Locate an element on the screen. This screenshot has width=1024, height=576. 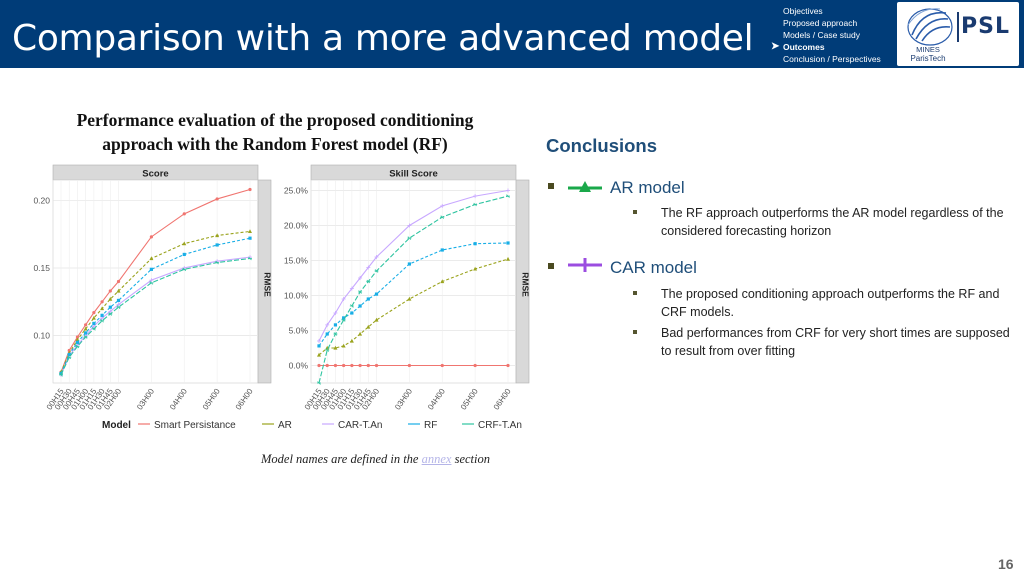
car-model-label: CAR model is located at coordinates (653, 267).